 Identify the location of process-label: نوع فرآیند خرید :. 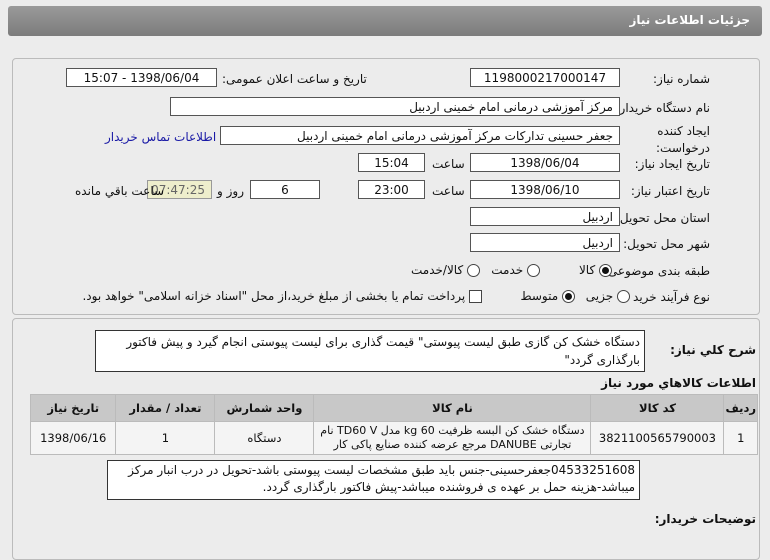
(667, 297).